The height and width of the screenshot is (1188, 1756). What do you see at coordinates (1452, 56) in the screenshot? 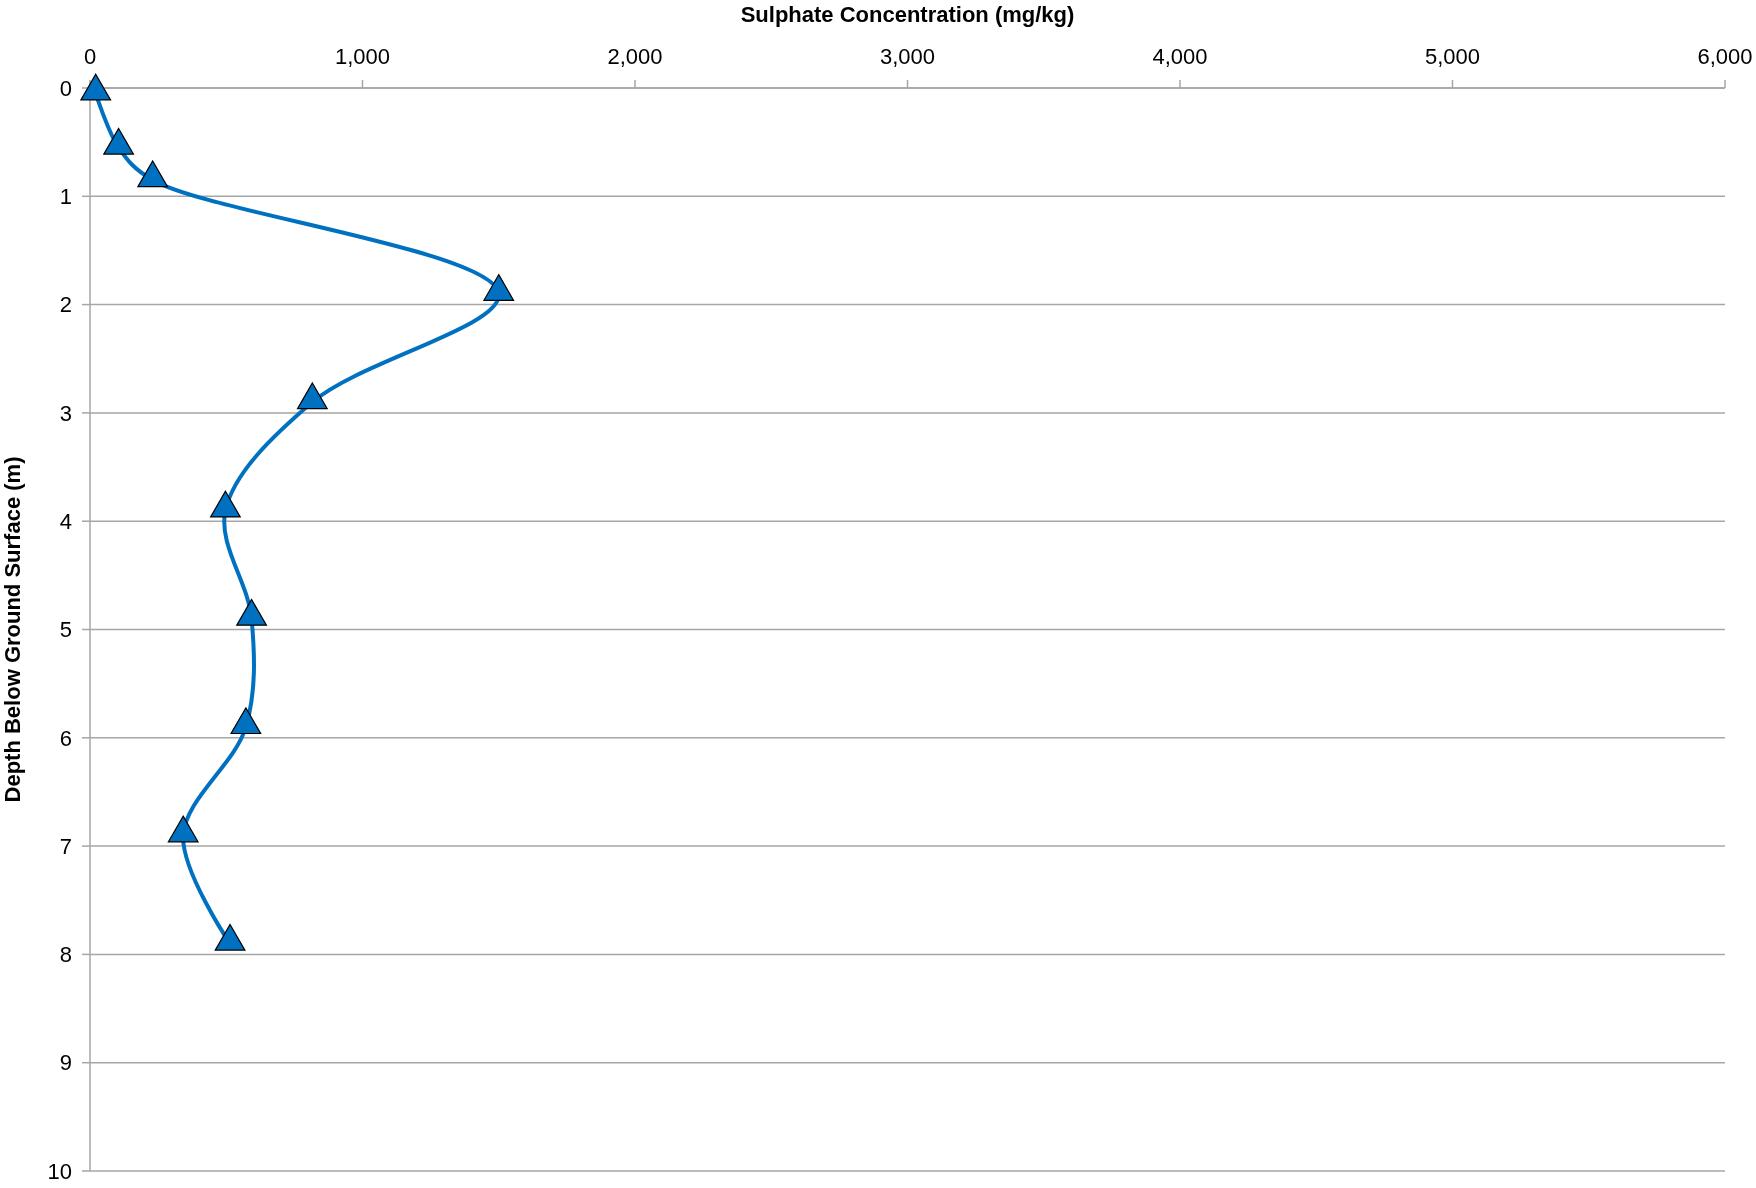
I see `x-tick-label: 5,000` at bounding box center [1452, 56].